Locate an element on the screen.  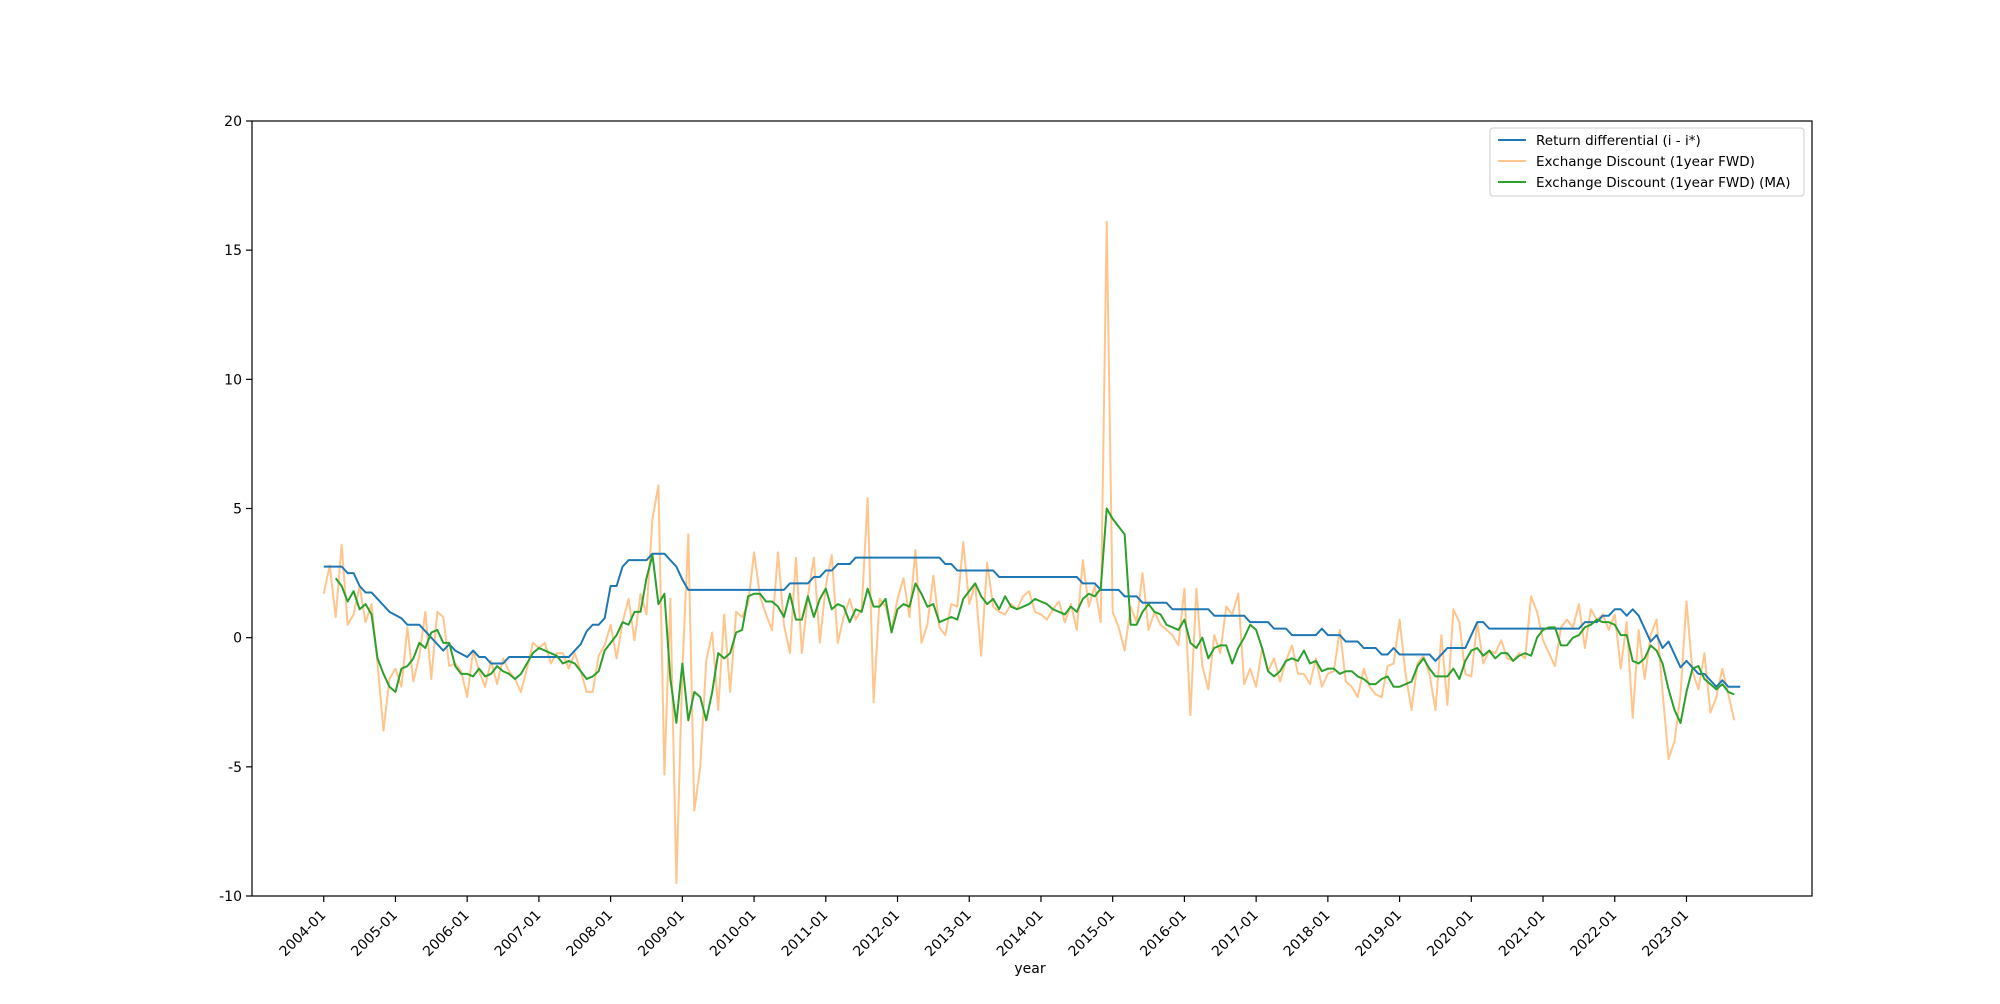
x-tick-label: 2019-01 is located at coordinates (1379, 933).